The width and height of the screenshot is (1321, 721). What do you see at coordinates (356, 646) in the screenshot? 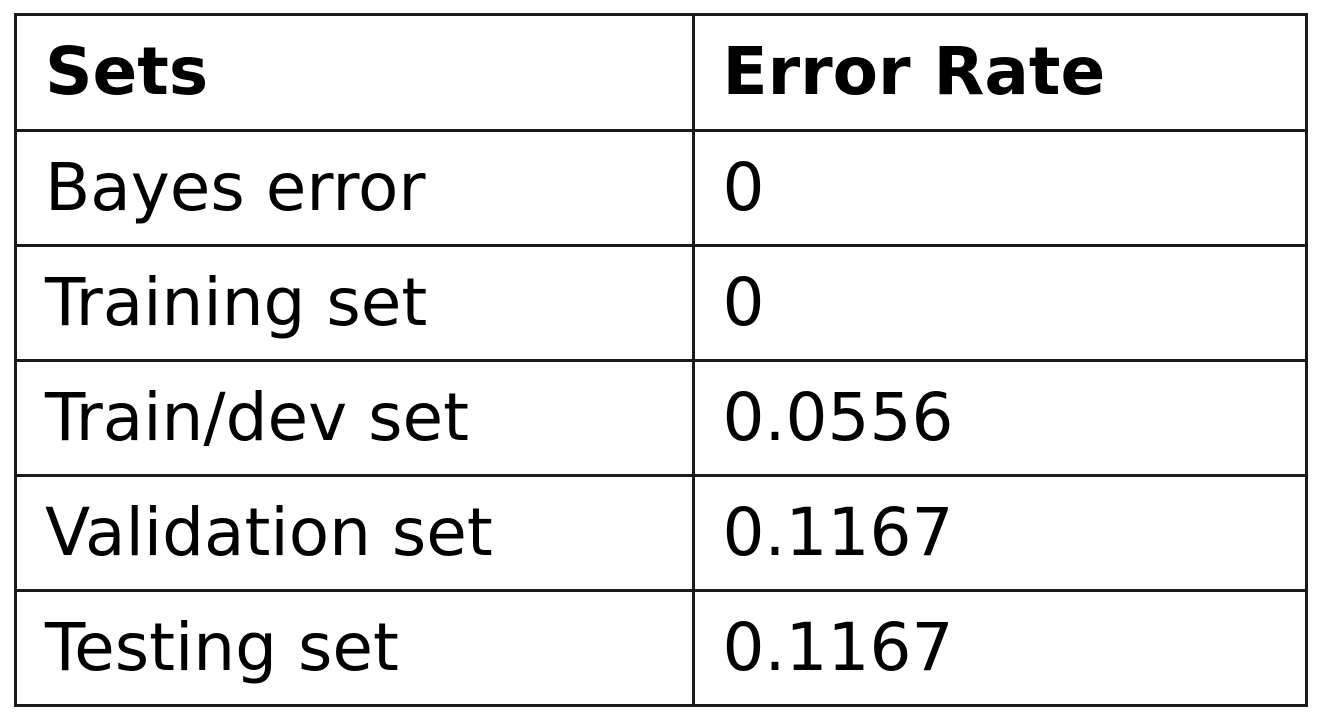
I see `set-name-cell: Testing set` at bounding box center [356, 646].